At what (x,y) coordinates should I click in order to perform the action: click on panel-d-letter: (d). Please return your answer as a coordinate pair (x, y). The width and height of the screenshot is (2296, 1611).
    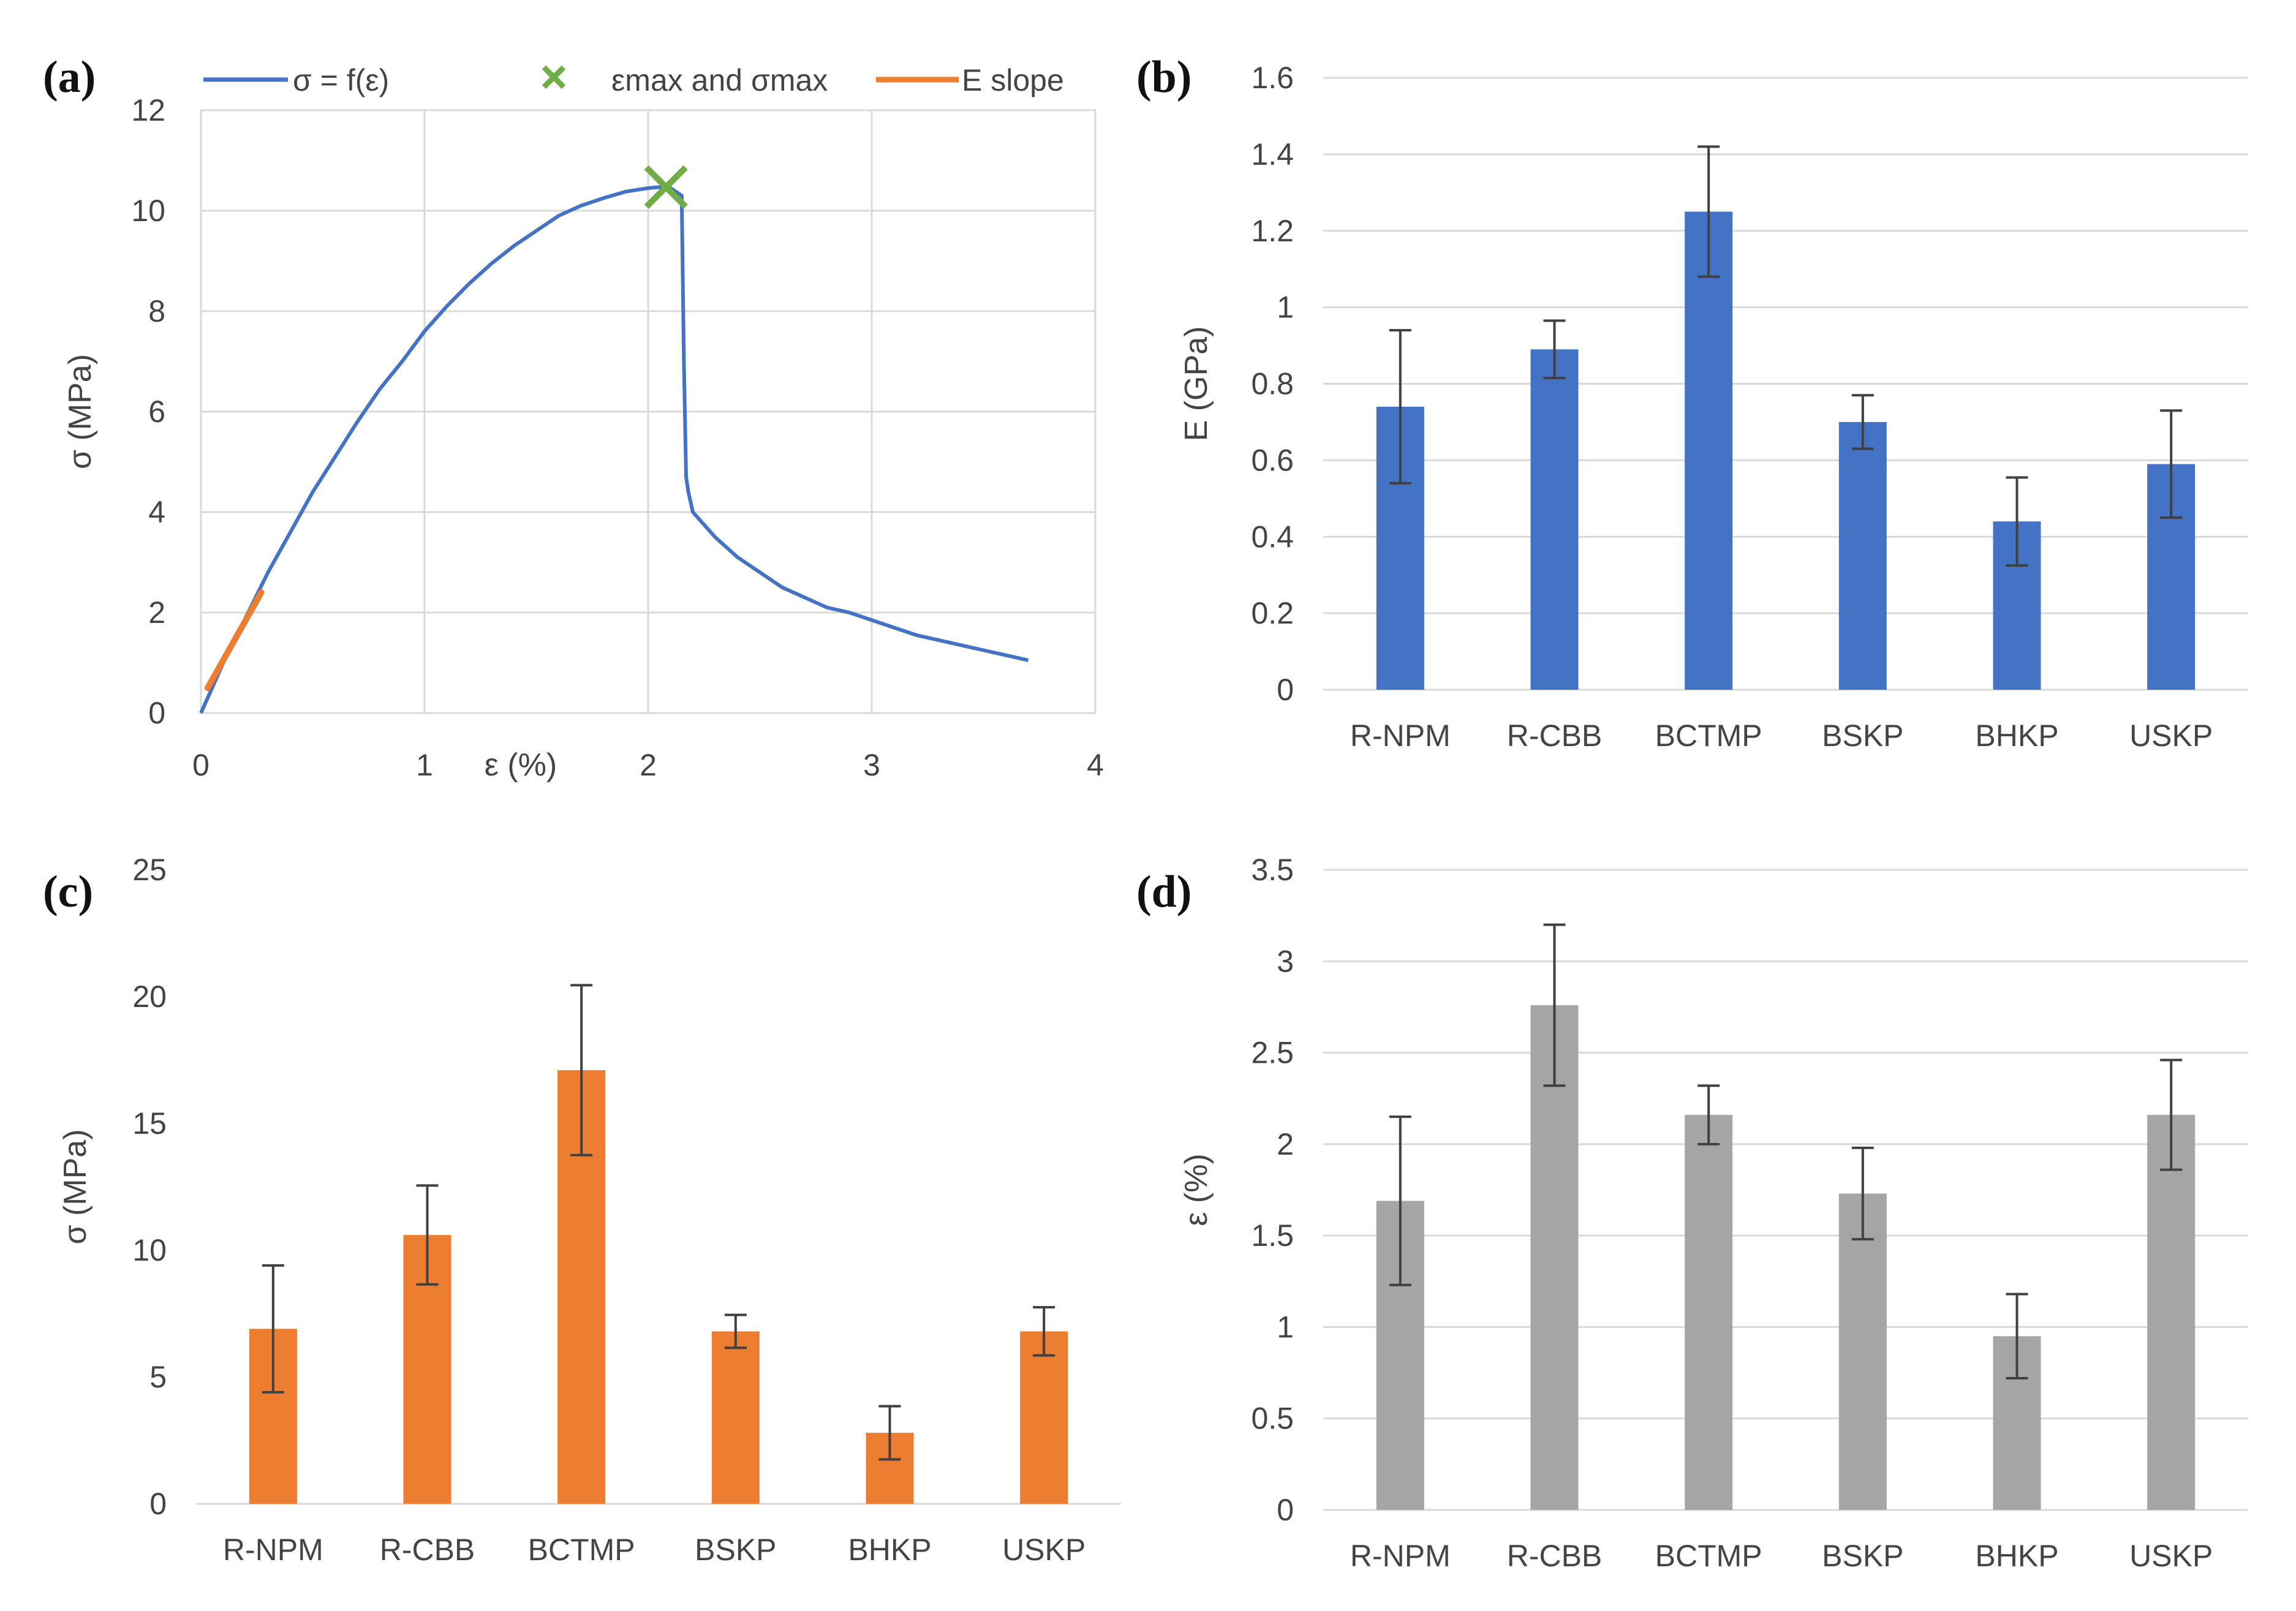
    Looking at the image, I should click on (1163, 892).